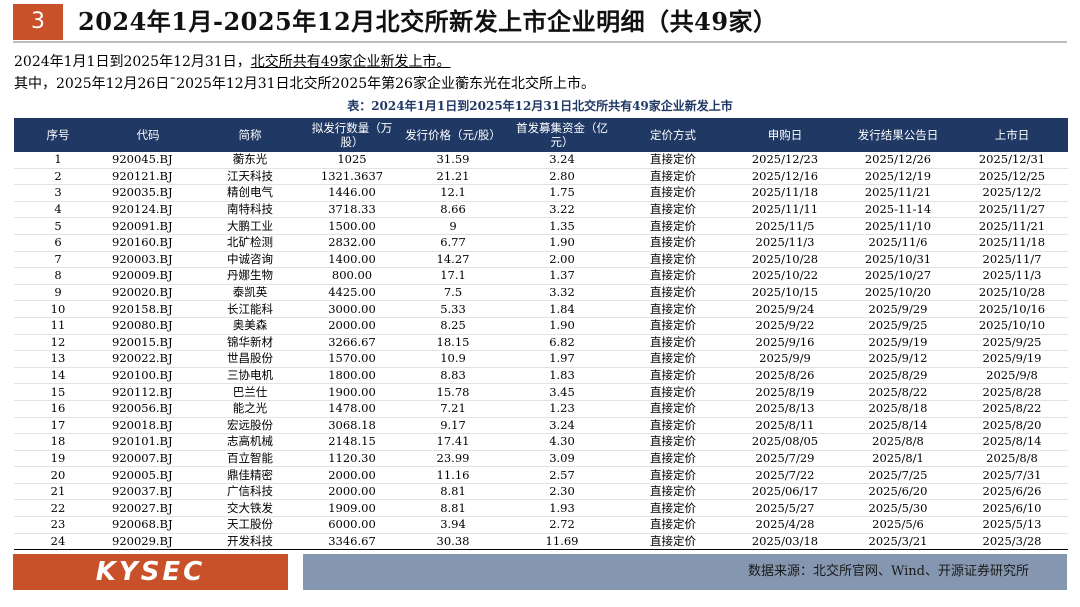 The height and width of the screenshot is (607, 1080). Describe the element at coordinates (352, 442) in the screenshot. I see `table-cell: 2148.15` at that location.